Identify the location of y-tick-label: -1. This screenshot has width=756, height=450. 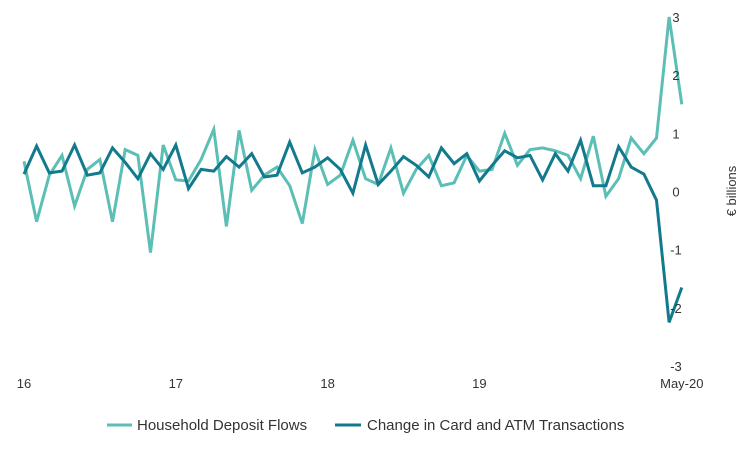
(676, 250).